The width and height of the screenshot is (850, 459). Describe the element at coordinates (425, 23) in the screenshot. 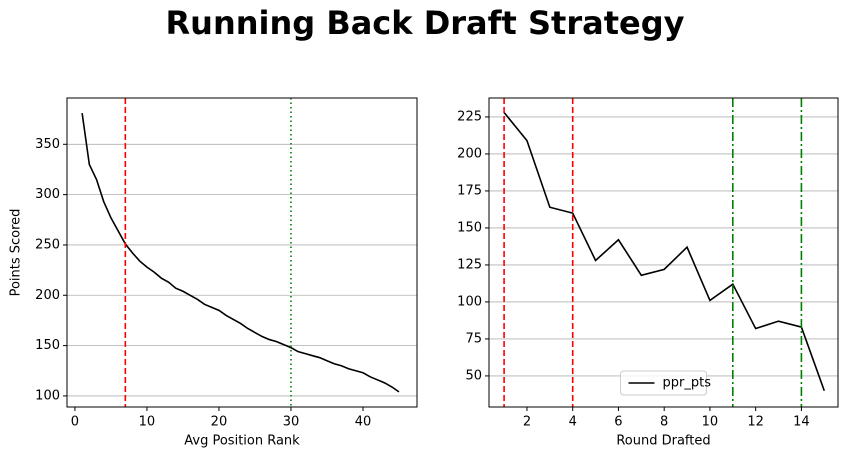

I see `figure-title: Running Back Draft Strategy` at that location.